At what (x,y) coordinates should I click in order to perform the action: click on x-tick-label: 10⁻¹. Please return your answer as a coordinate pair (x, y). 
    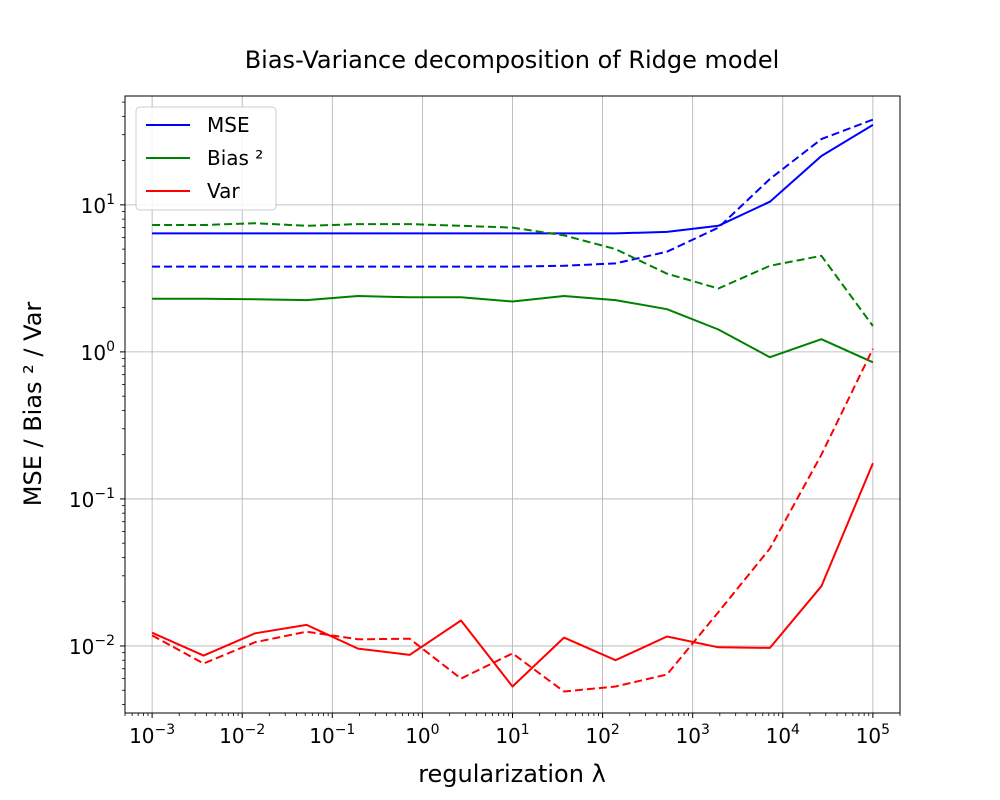
    Looking at the image, I should click on (332, 735).